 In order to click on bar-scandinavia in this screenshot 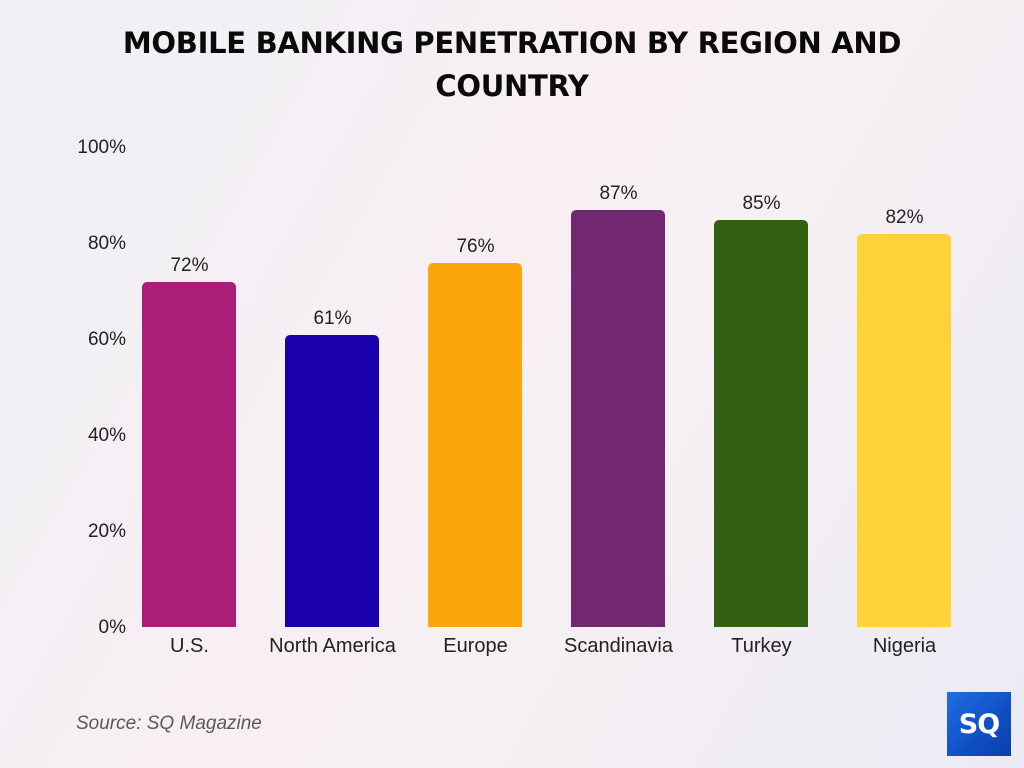, I will do `click(618, 418)`.